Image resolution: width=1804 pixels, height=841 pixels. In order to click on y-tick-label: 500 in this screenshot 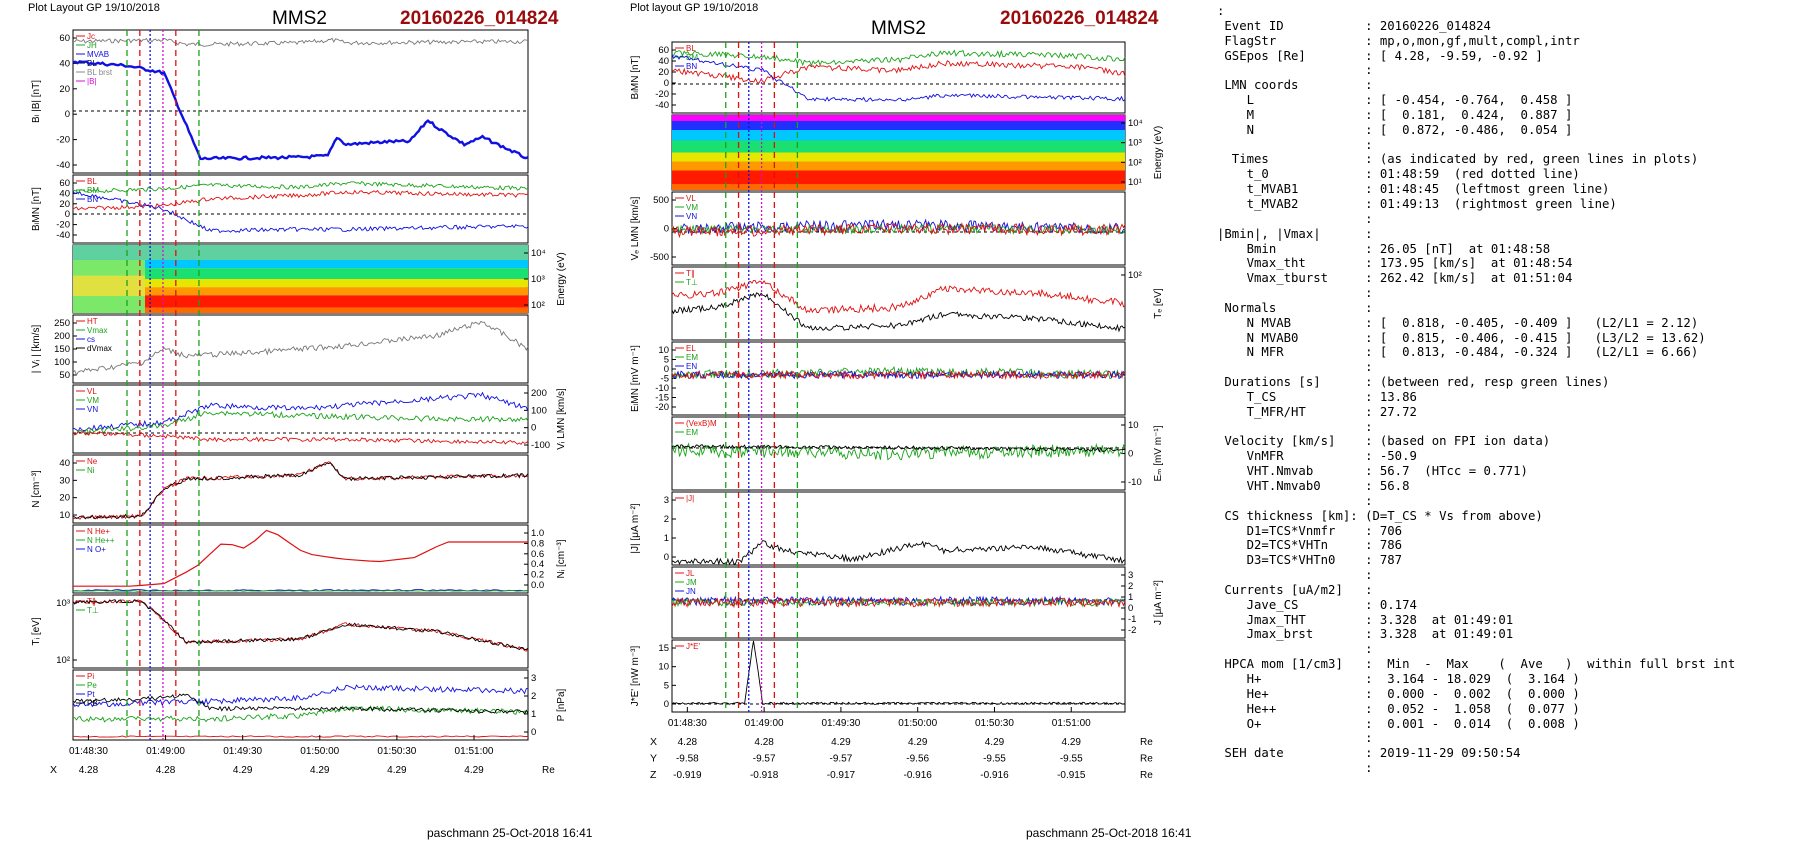, I will do `click(661, 200)`.